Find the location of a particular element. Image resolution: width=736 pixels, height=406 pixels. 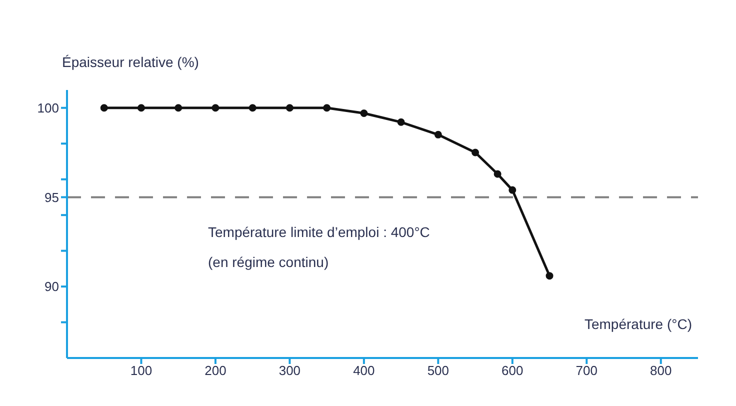

x-tick-label: 200 is located at coordinates (215, 370).